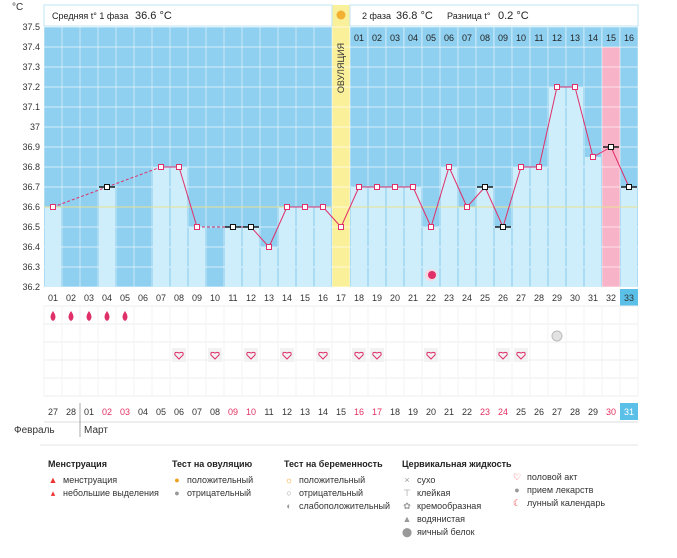 This screenshot has height=558, width=677. What do you see at coordinates (232, 298) in the screenshot?
I see `cycle-day-label: 11` at bounding box center [232, 298].